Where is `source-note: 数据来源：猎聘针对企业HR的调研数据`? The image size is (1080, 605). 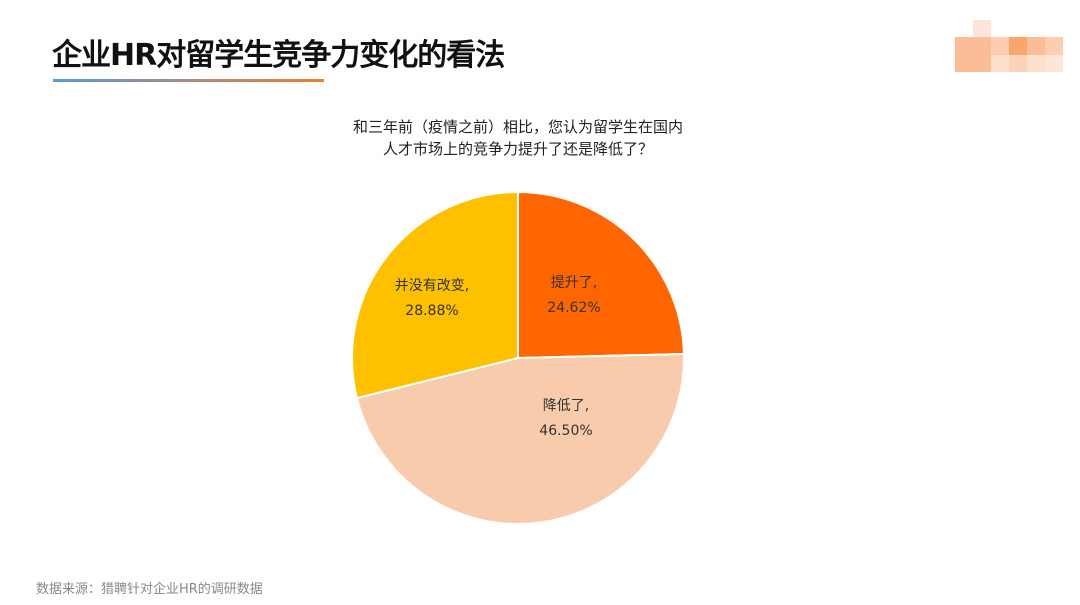 source-note: 数据来源：猎聘针对企业HR的调研数据 is located at coordinates (149, 589).